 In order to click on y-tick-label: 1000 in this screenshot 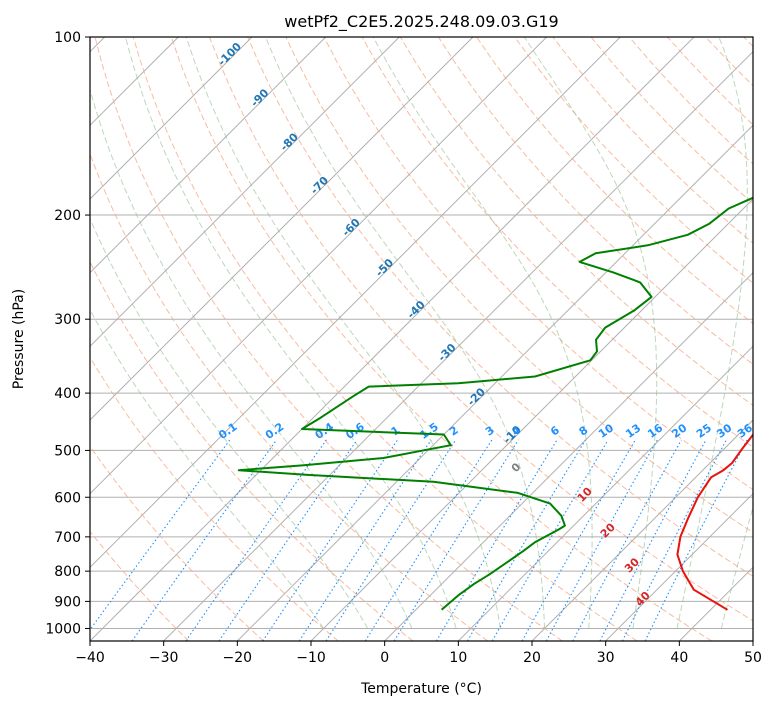, I will do `click(63, 629)`.